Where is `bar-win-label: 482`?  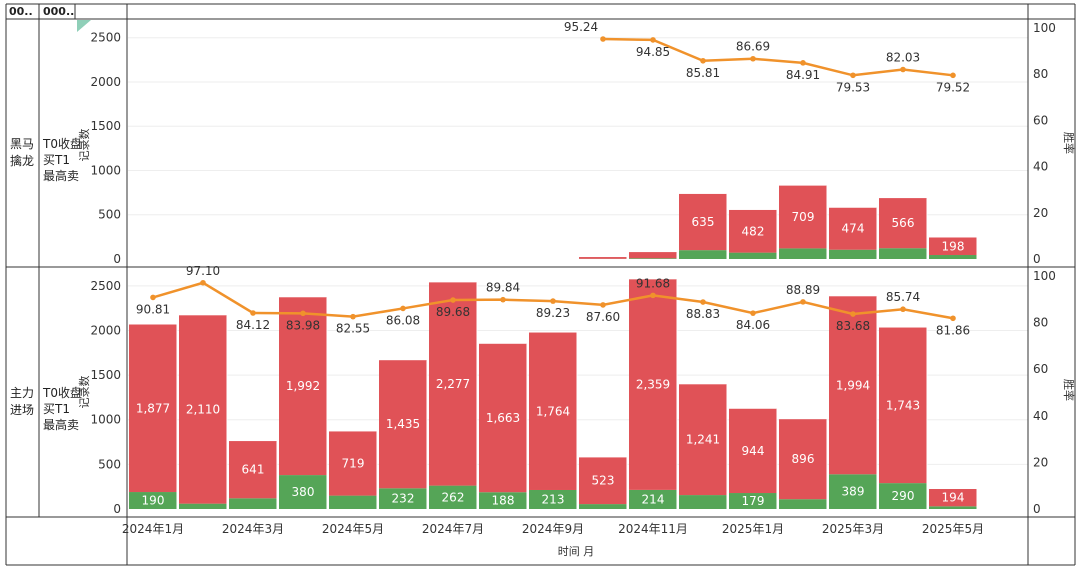 bar-win-label: 482 is located at coordinates (753, 231).